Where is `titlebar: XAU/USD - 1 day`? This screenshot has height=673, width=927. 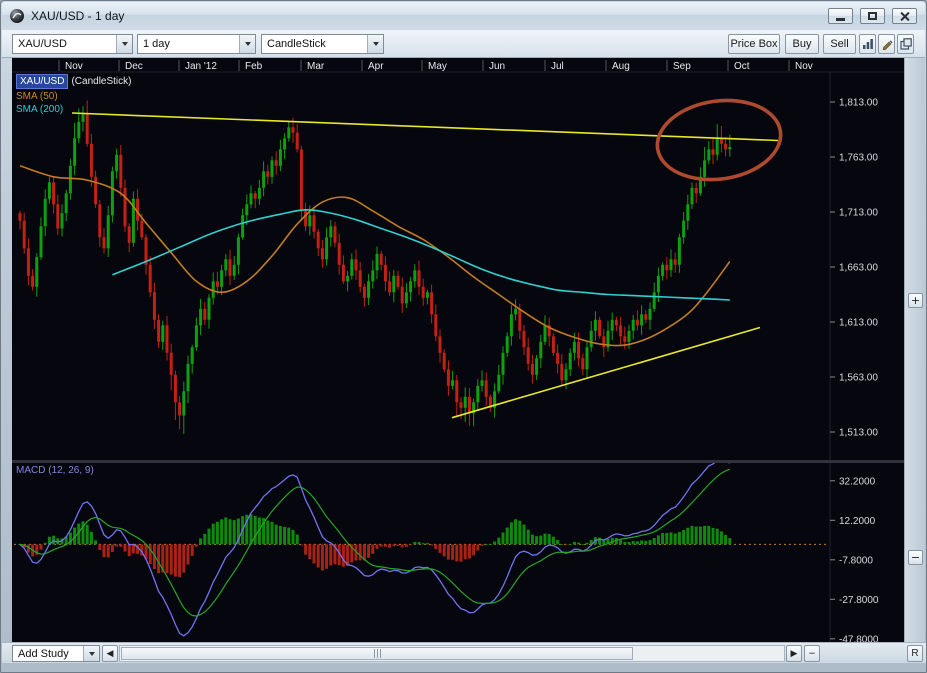
titlebar: XAU/USD - 1 day is located at coordinates (463, 16).